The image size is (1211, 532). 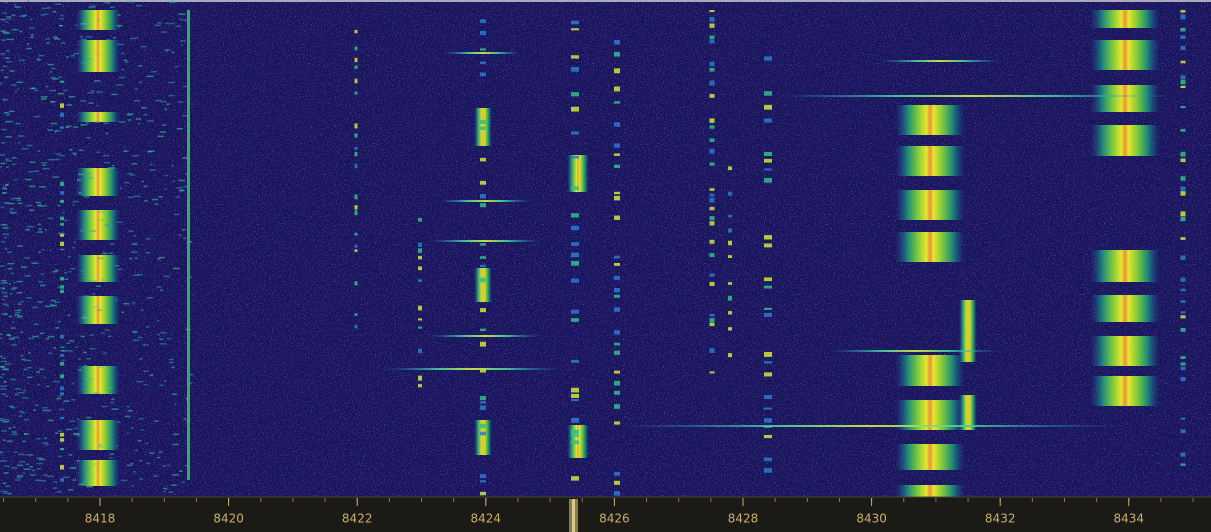 What do you see at coordinates (573, 515) in the screenshot?
I see `tuning-marker-center` at bounding box center [573, 515].